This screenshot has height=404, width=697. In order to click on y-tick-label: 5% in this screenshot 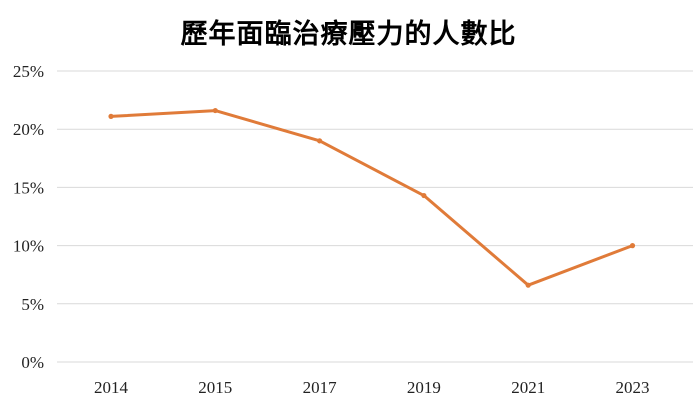, I will do `click(32, 304)`.